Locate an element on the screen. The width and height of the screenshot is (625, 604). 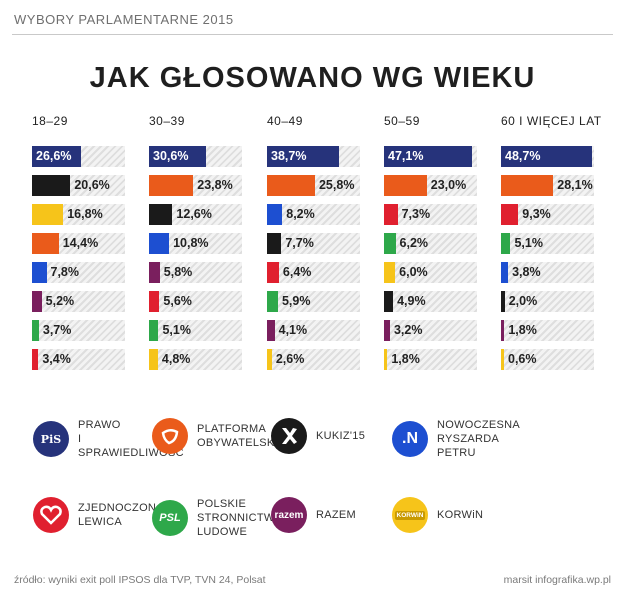
bar-value-label: 7,7% is located at coordinates (299, 243).